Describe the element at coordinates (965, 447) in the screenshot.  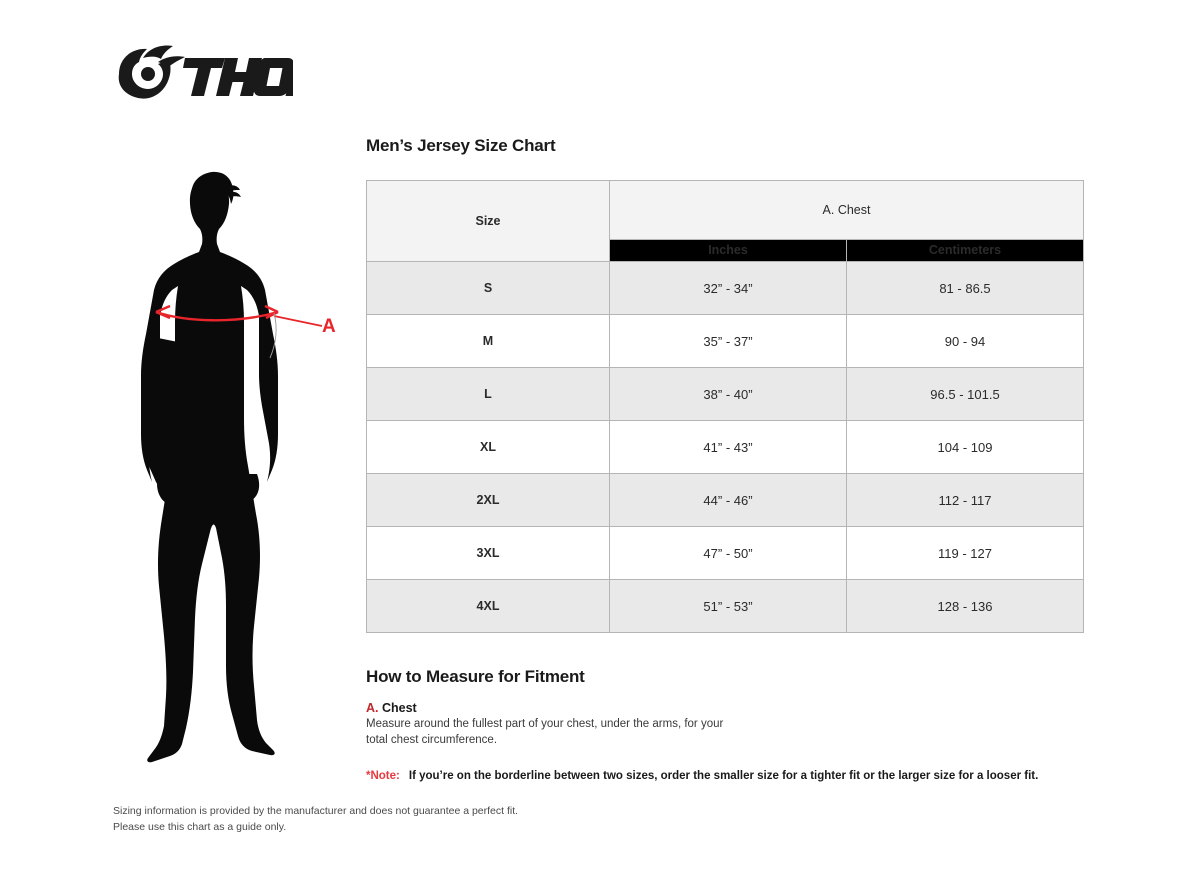
I see `cell-centimeters: 104 - 109` at that location.